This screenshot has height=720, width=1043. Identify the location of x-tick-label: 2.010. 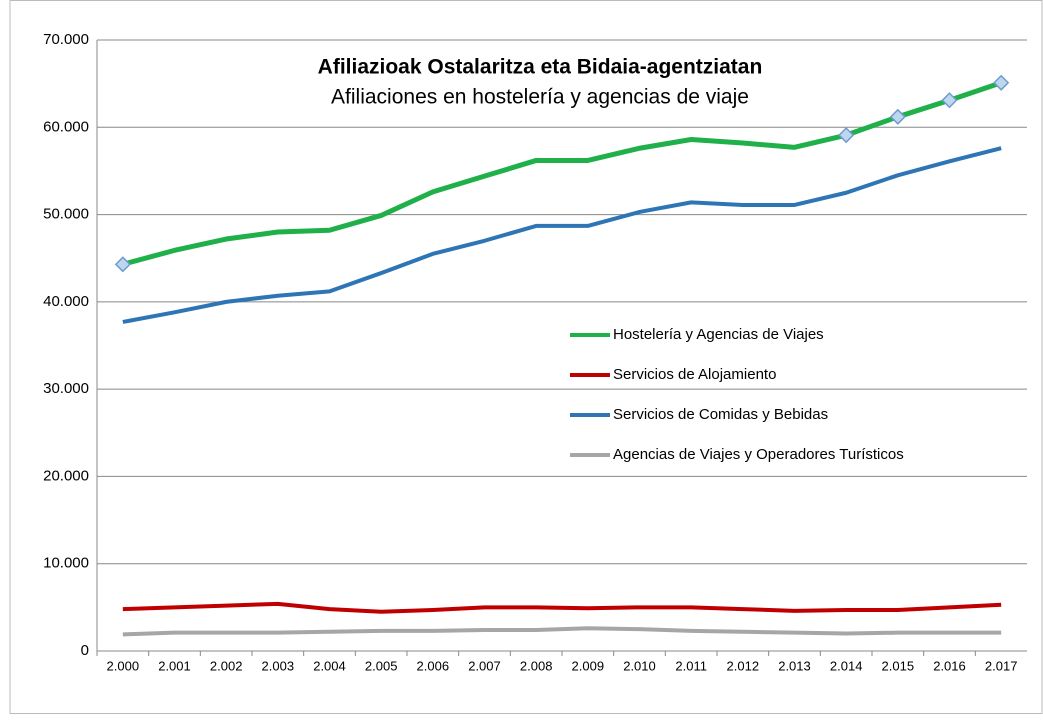
(639, 665).